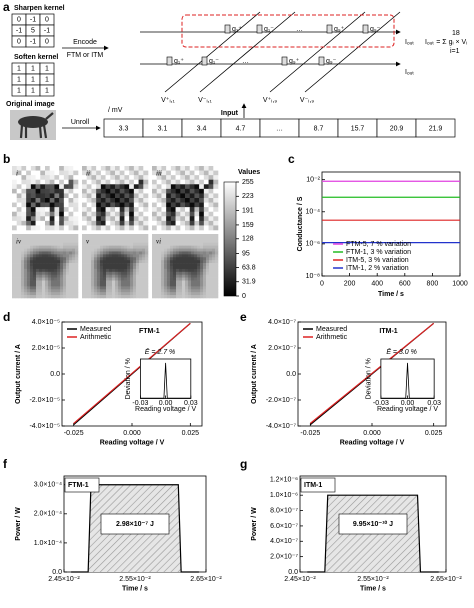 This screenshot has height=608, width=474. Describe the element at coordinates (82, 485) in the screenshot. I see `title-box` at that location.